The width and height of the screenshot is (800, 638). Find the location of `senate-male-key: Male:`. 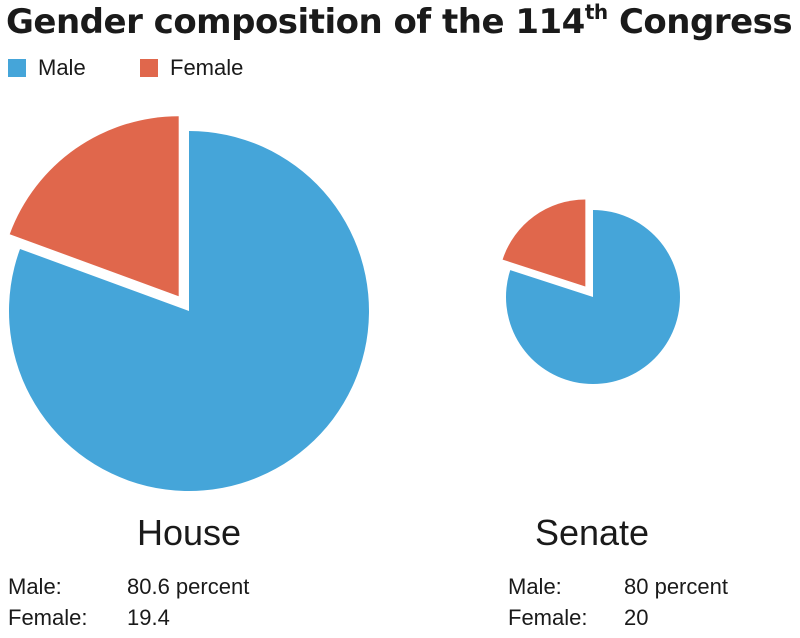

senate-male-key: Male: is located at coordinates (535, 586).